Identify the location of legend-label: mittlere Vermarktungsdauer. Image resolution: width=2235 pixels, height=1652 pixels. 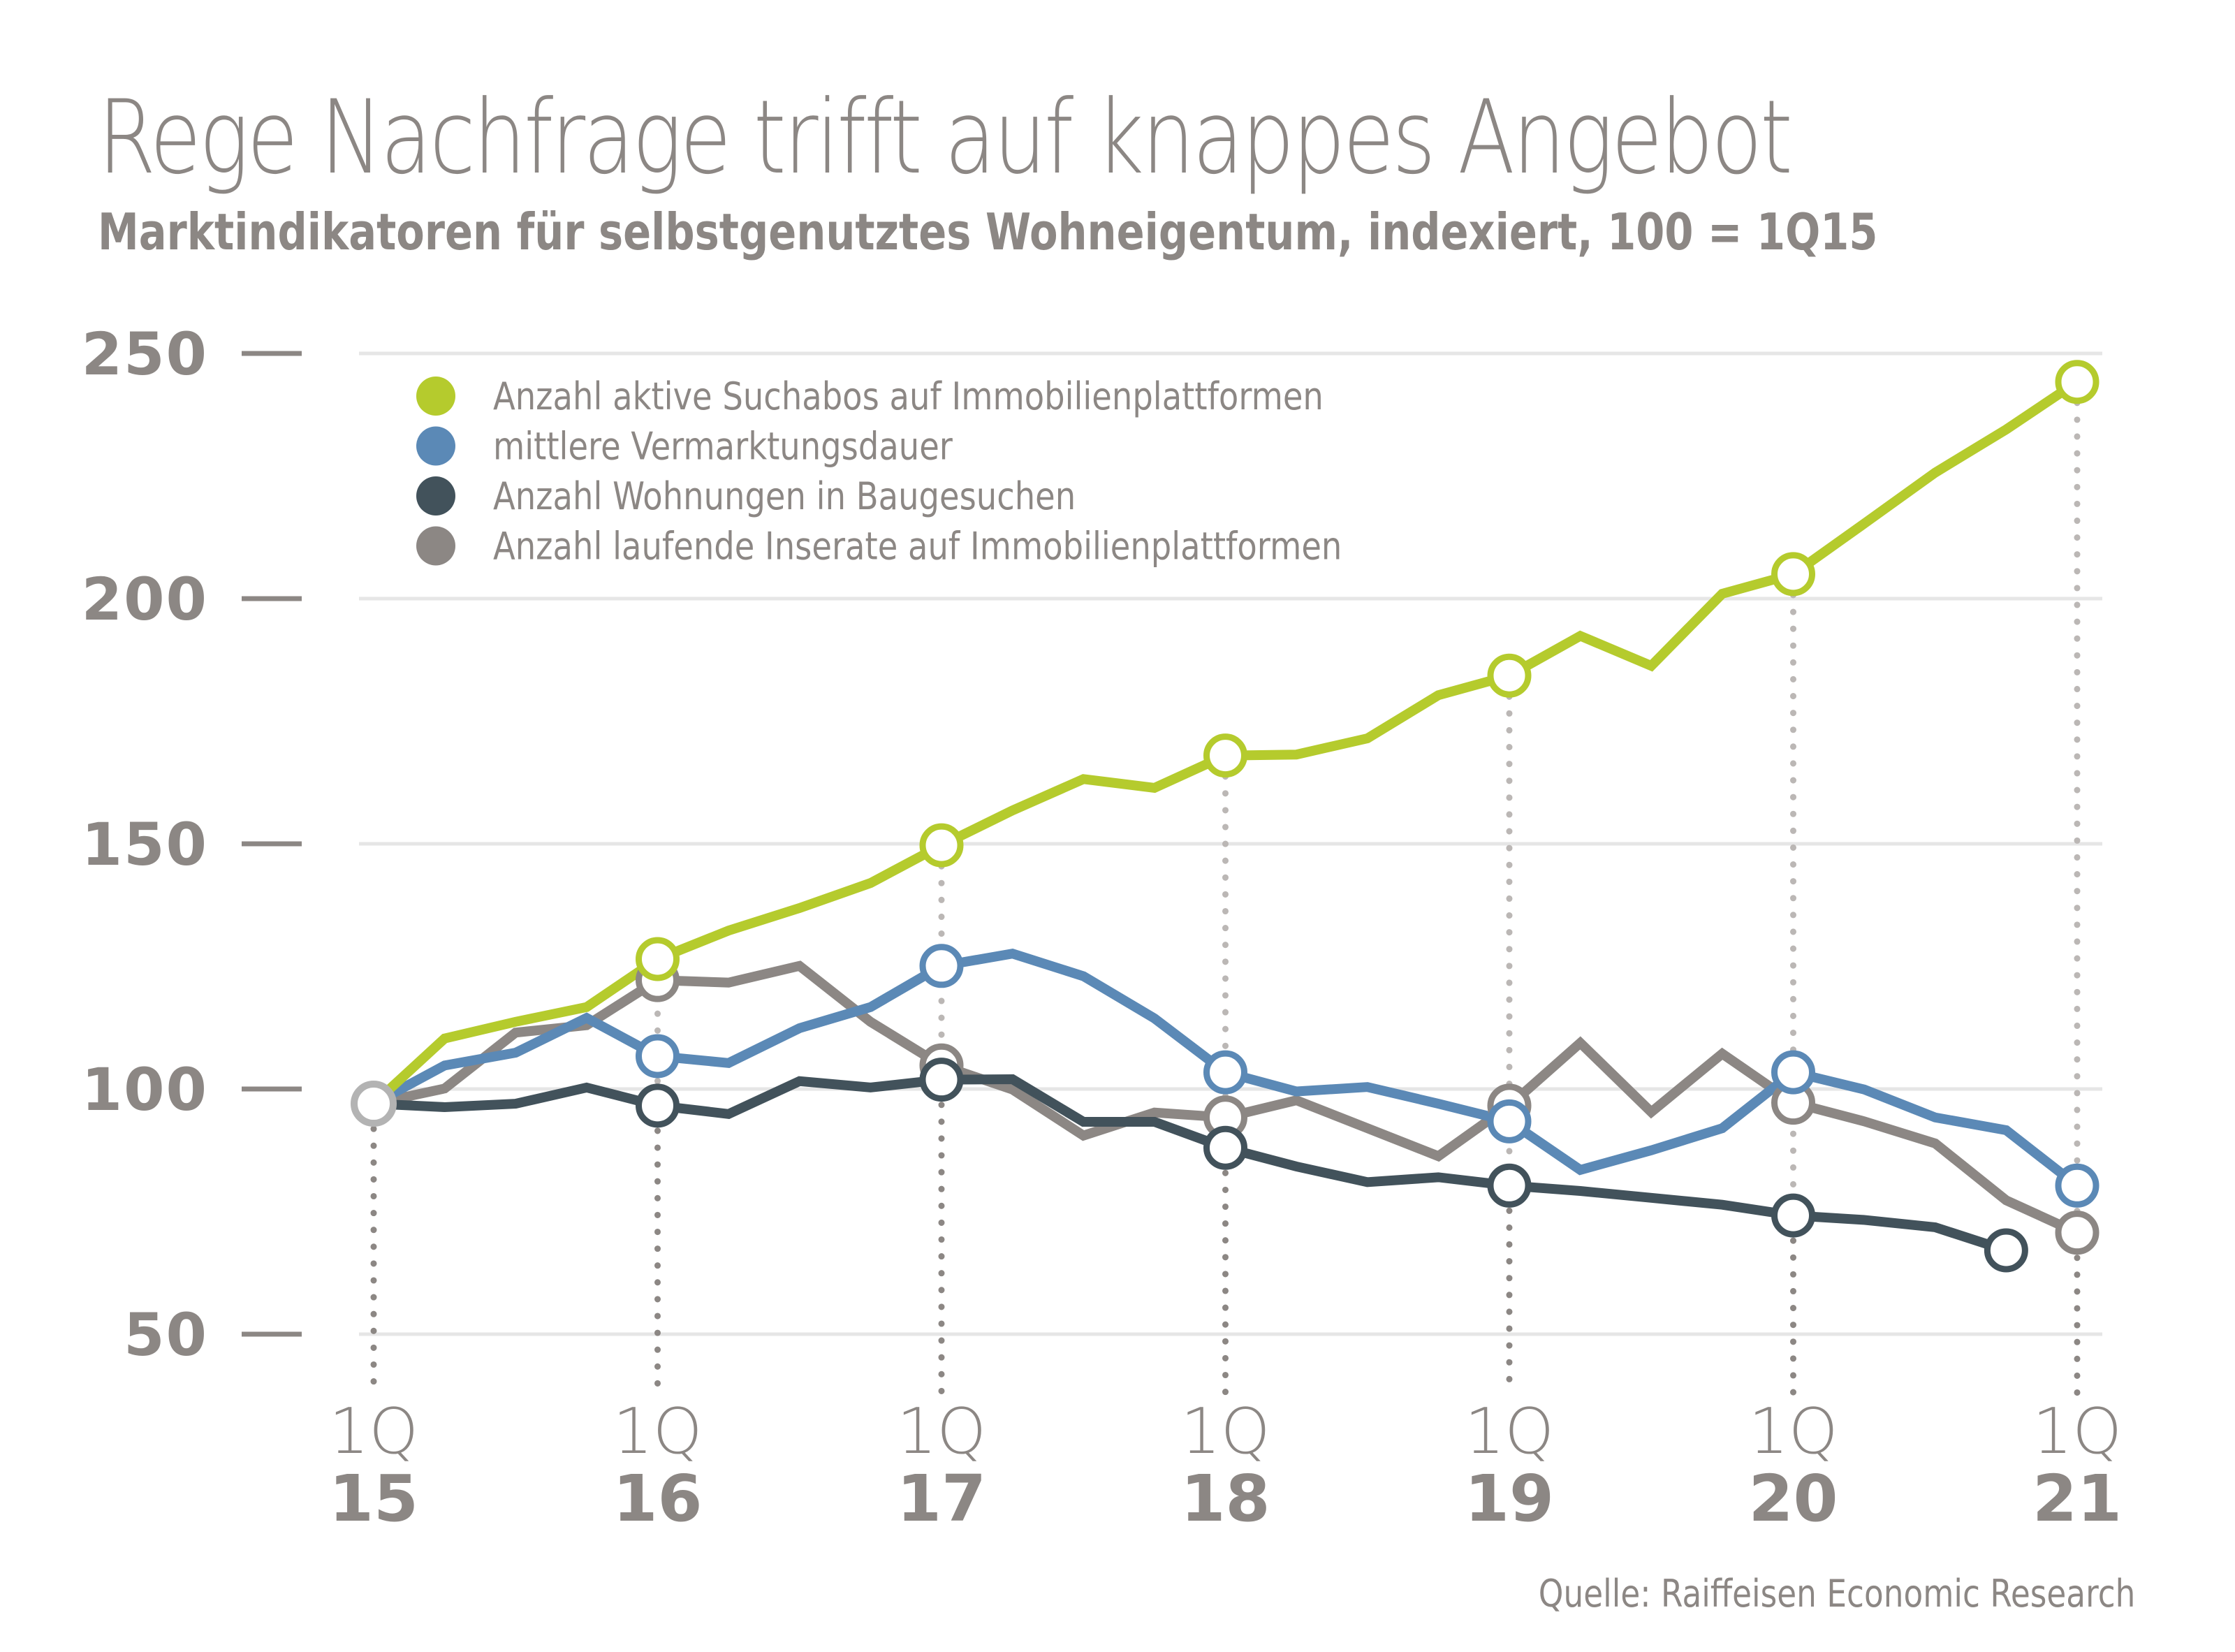
(723, 446).